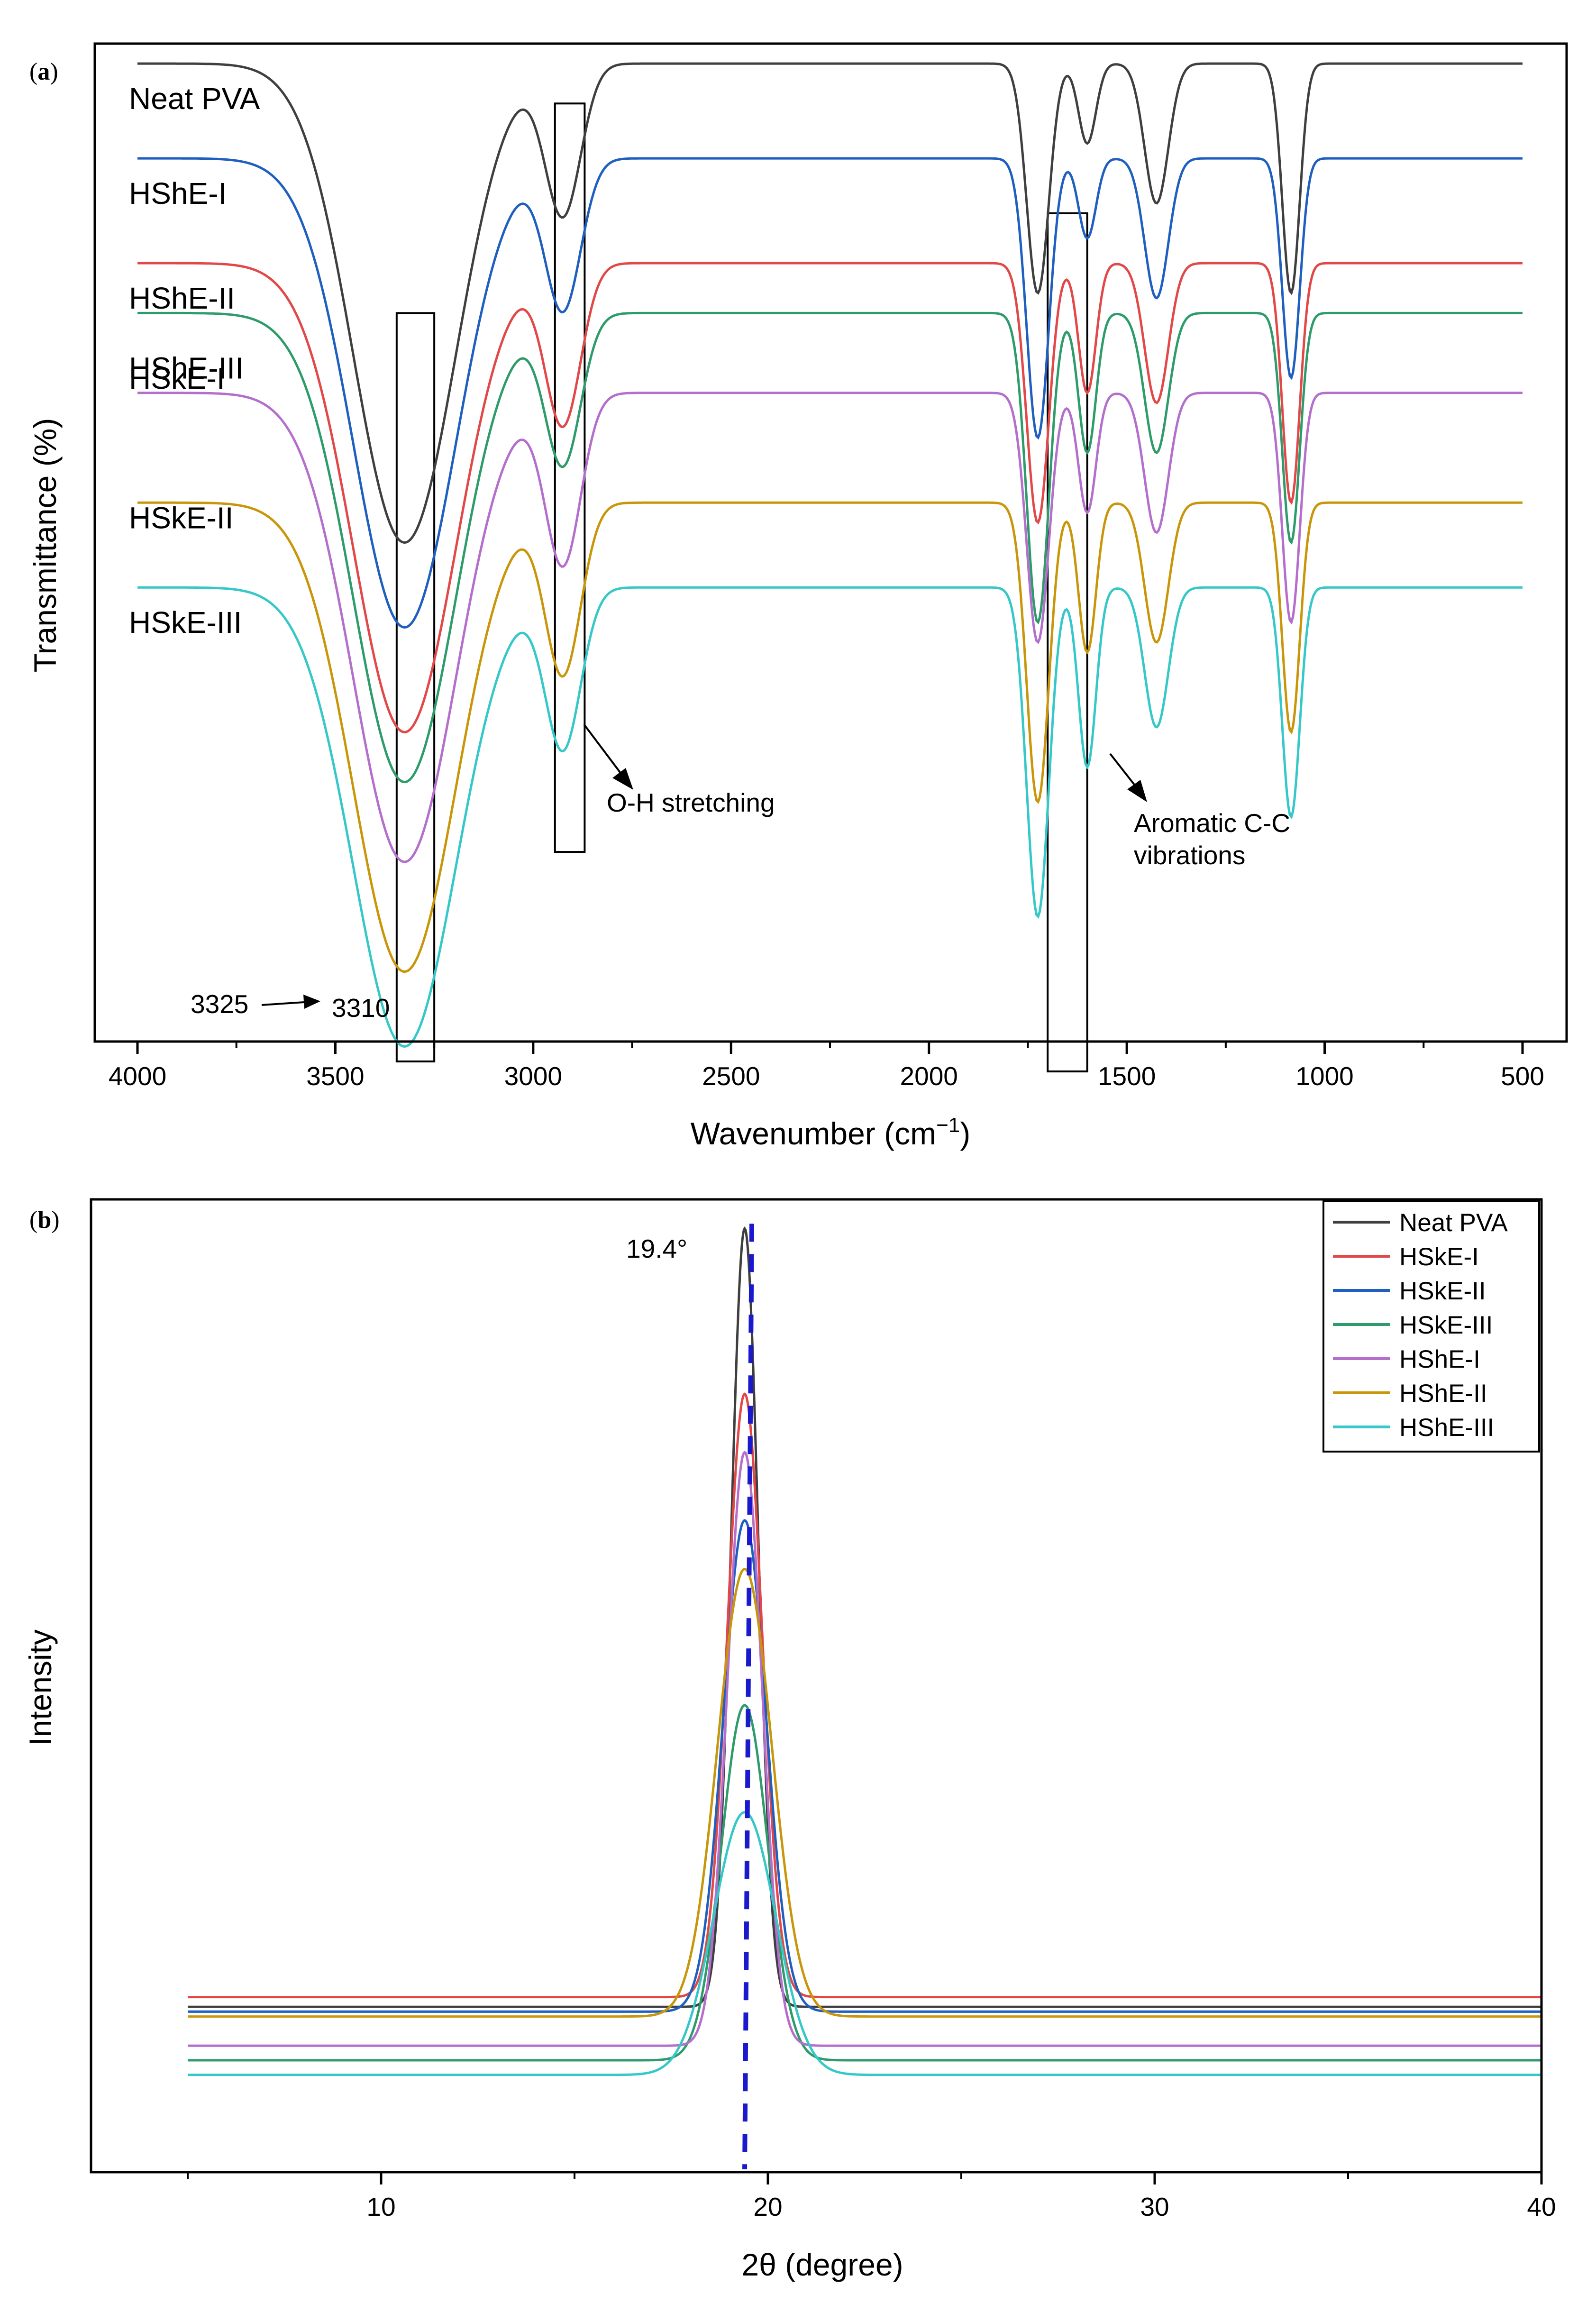 The height and width of the screenshot is (2303, 1596). What do you see at coordinates (622, 779) in the screenshot?
I see `oh-arrow-head` at bounding box center [622, 779].